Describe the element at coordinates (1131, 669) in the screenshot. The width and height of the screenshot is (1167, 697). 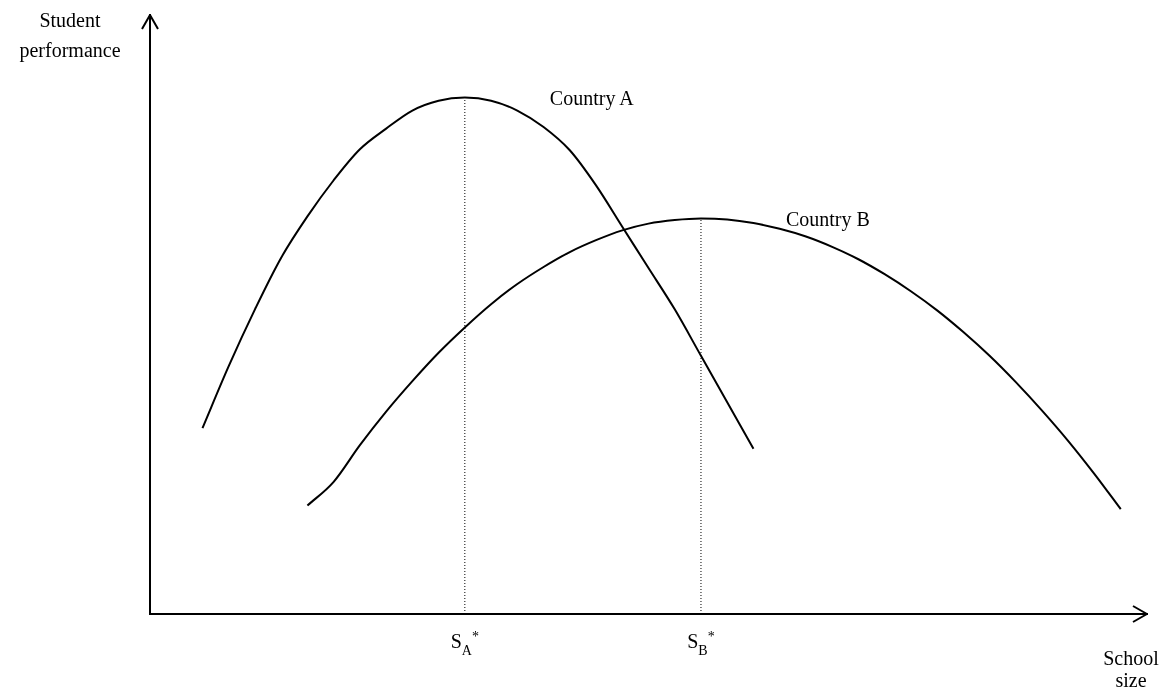
I see `x-axis-title: School size` at that location.